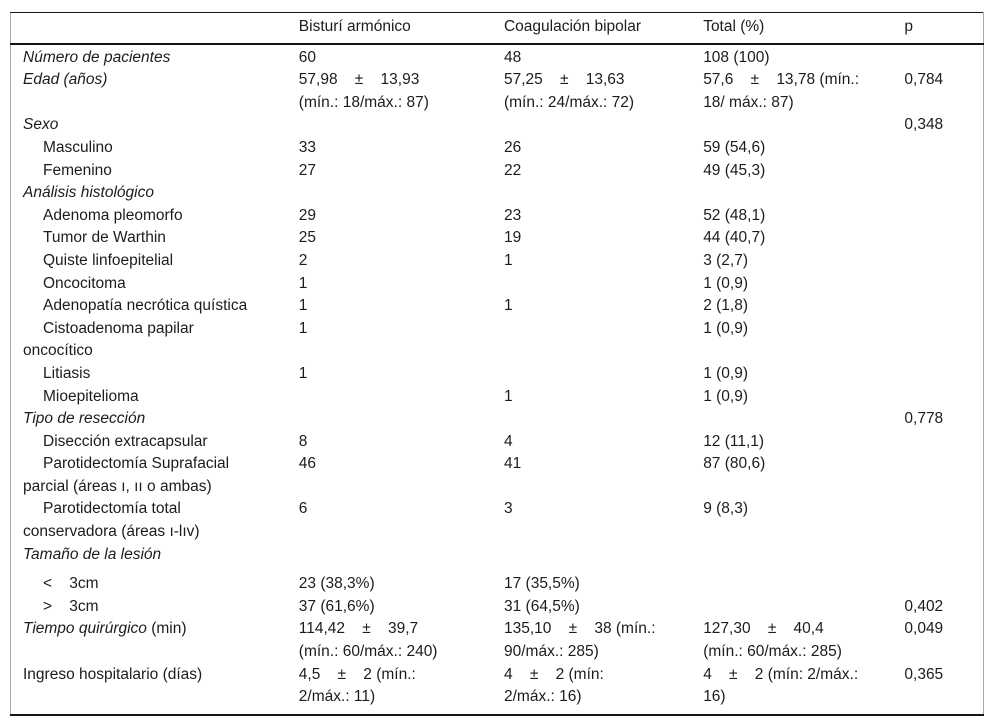 This screenshot has width=992, height=723. I want to click on row-label: Adenoma pleomorfo, so click(113, 215).